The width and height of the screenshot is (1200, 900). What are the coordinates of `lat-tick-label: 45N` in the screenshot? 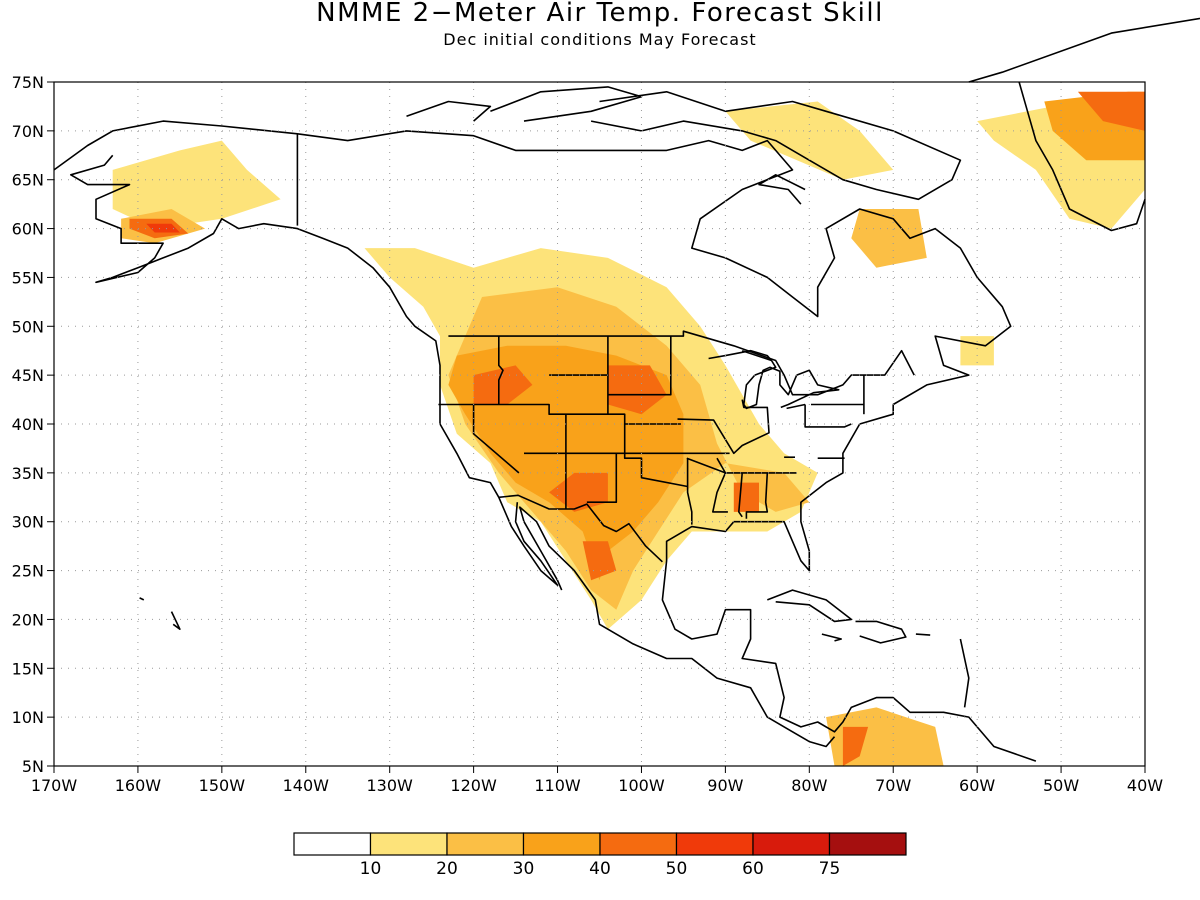 It's located at (28, 375).